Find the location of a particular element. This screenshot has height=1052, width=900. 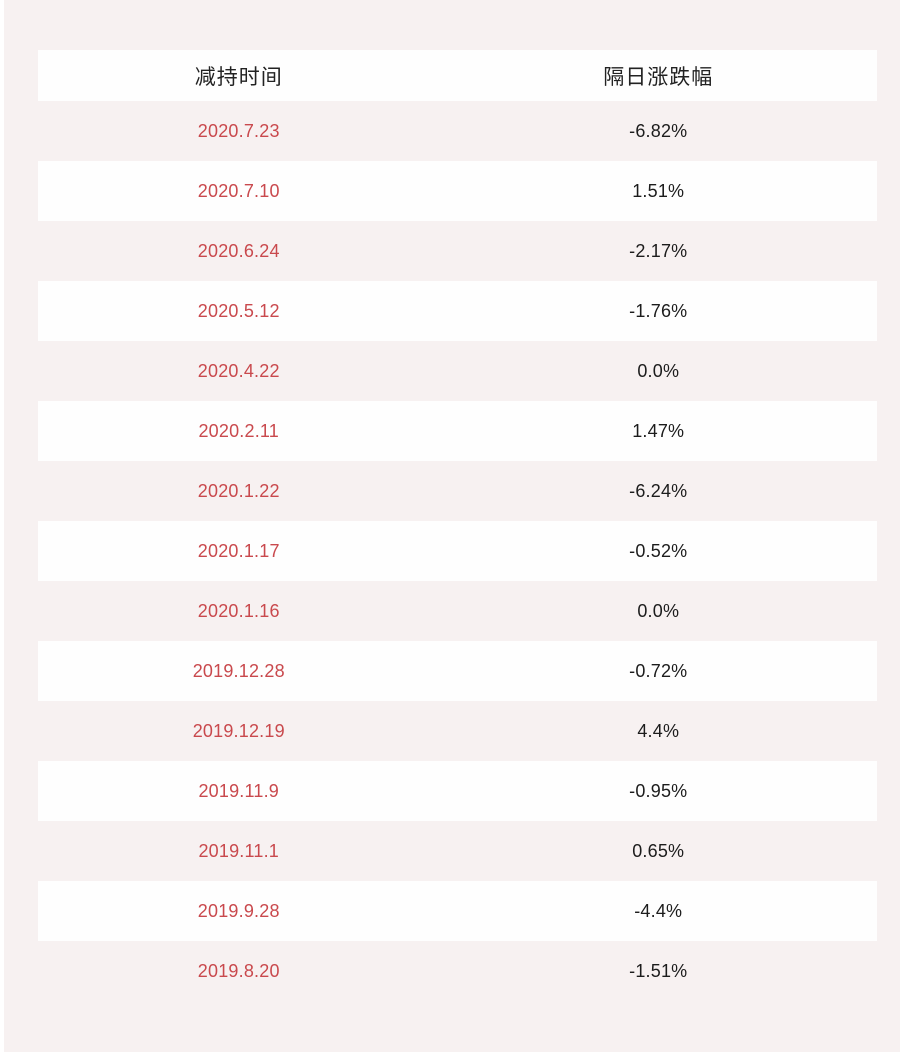

reduction-date-link: 2020.5.12 is located at coordinates (238, 310).